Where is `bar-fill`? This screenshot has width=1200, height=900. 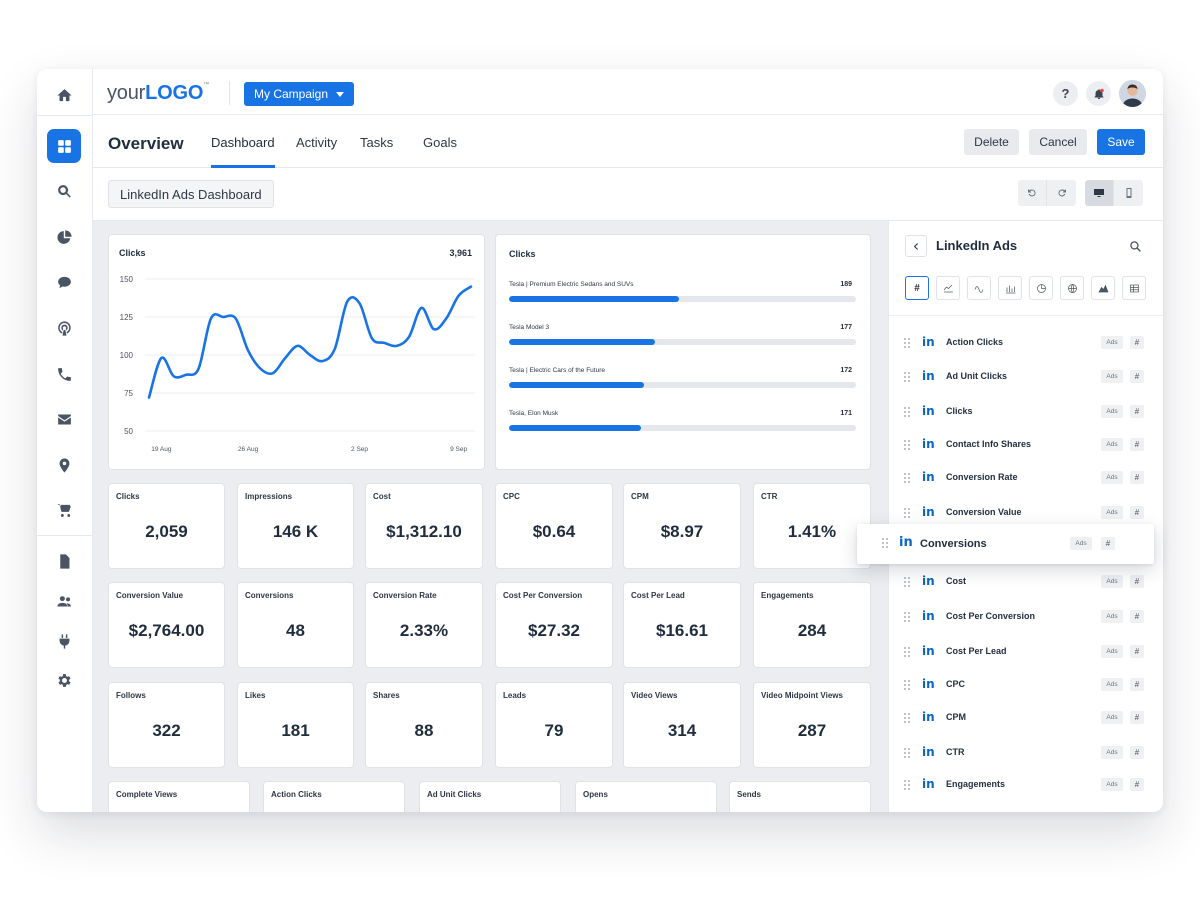 bar-fill is located at coordinates (577, 385).